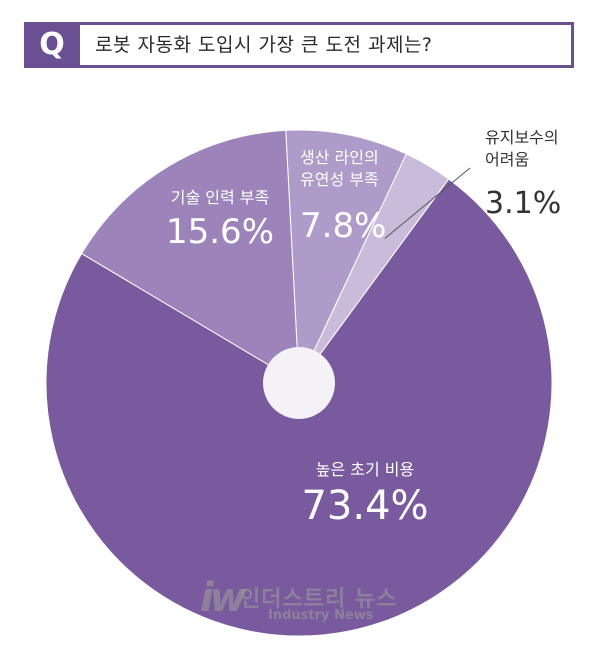  I want to click on question-badge: Q, so click(52, 45).